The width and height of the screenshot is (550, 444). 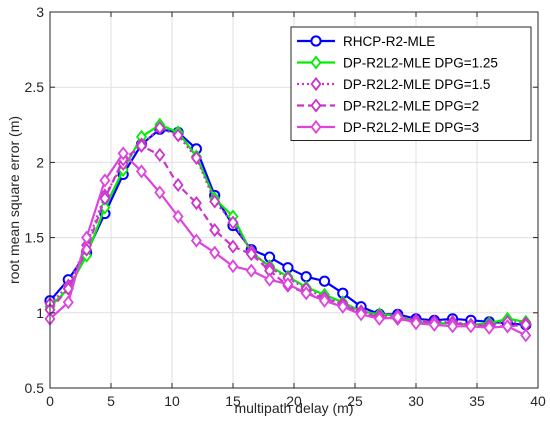 I want to click on y-tick-label: 3, so click(x=40, y=12).